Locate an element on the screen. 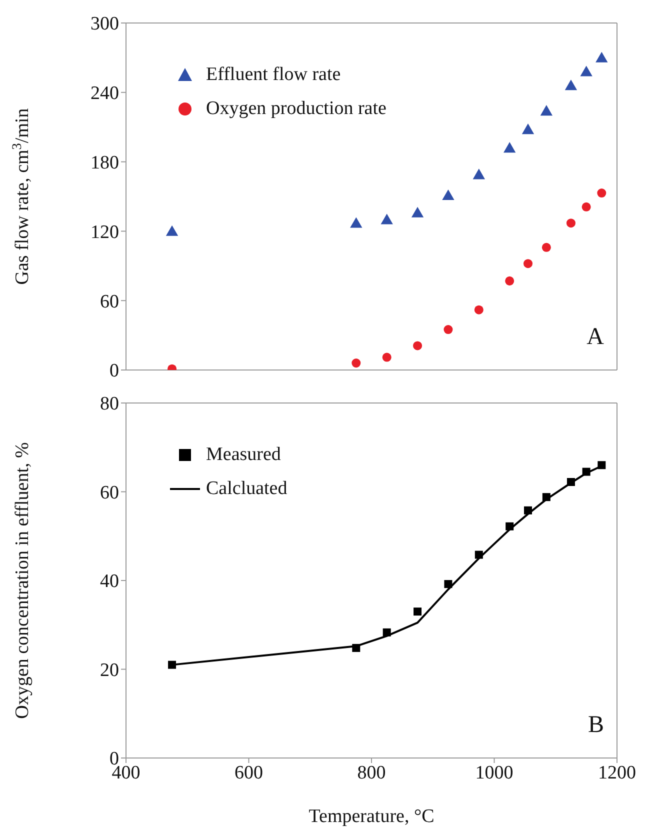  legend-label: Measured is located at coordinates (243, 455).